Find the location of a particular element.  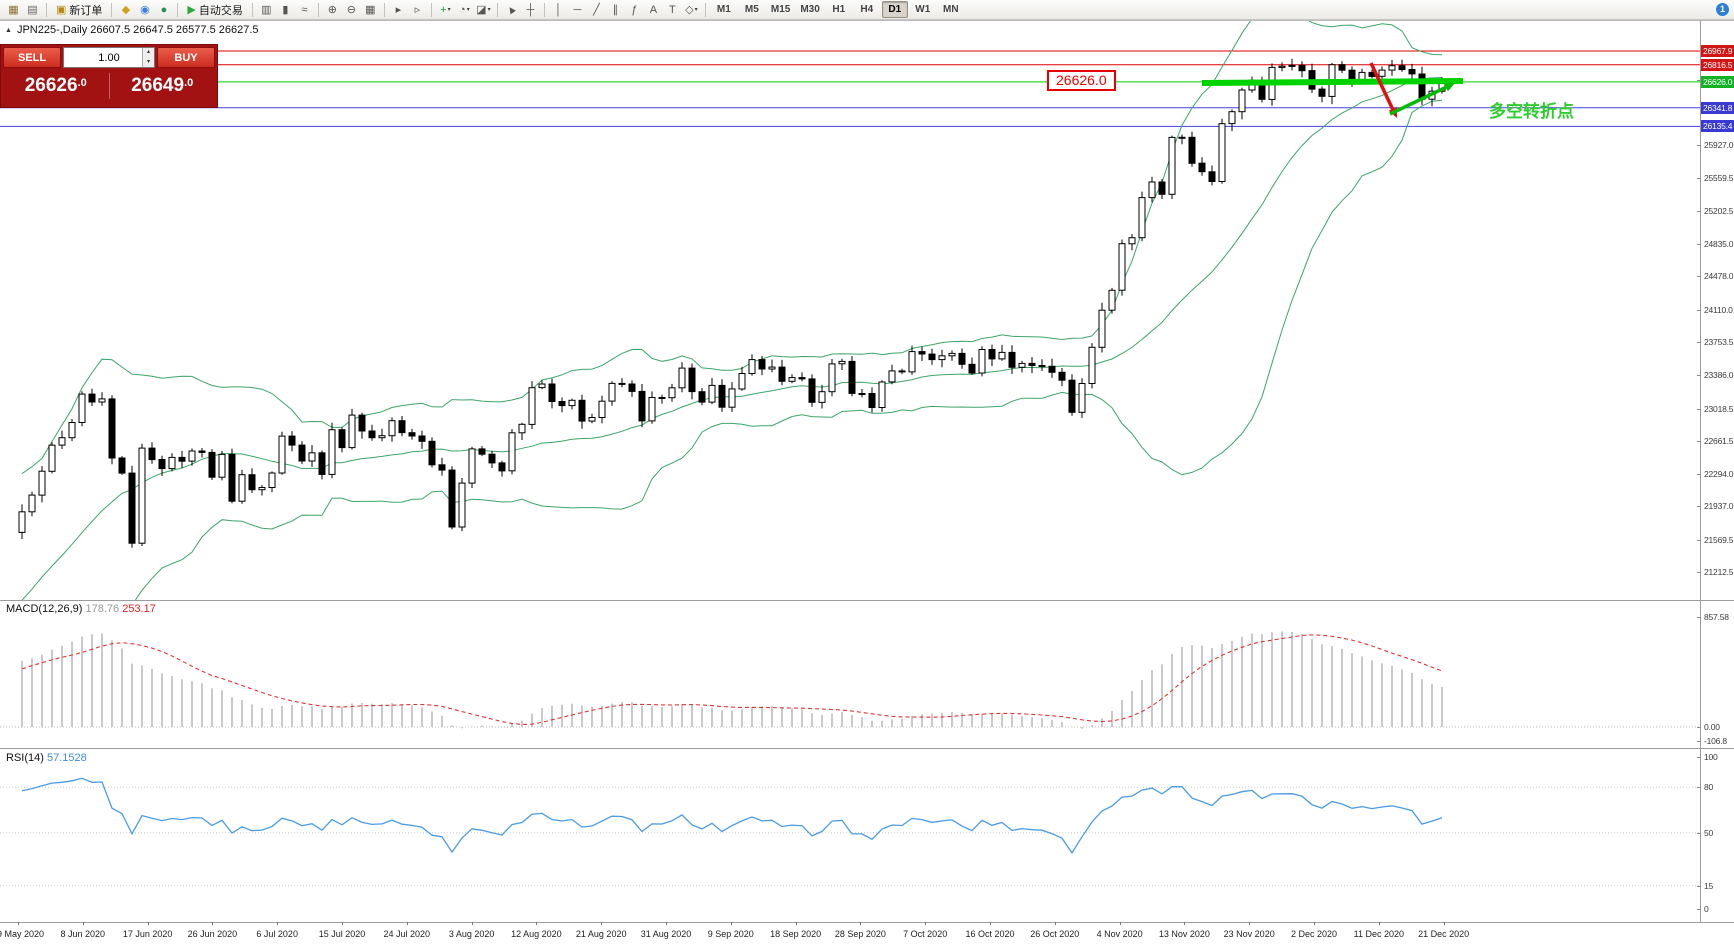

rsi-layer is located at coordinates (850, 832).